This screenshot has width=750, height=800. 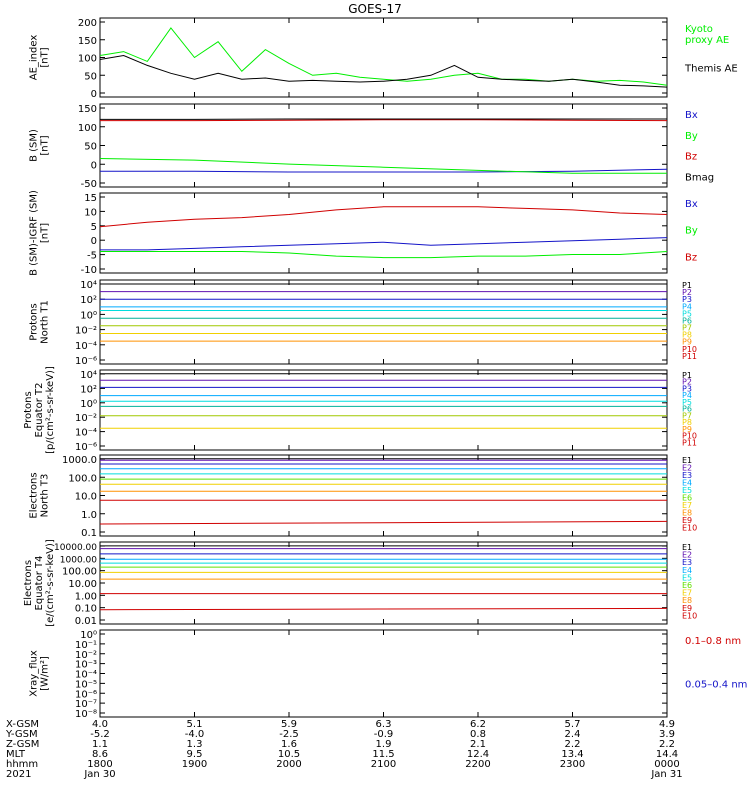 I want to click on series-line-by, so click(x=383, y=166).